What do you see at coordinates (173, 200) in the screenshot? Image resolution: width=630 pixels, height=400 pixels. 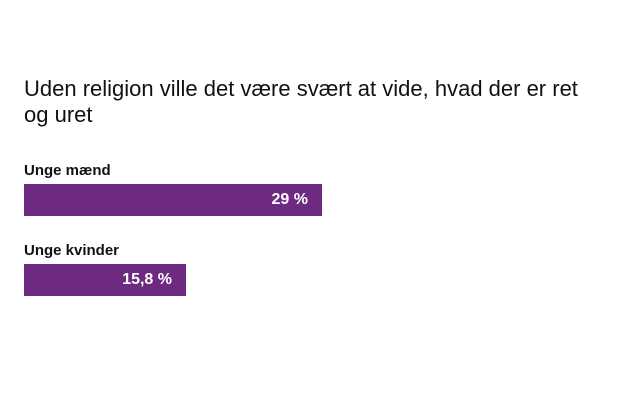 I see `bar: 29 %` at bounding box center [173, 200].